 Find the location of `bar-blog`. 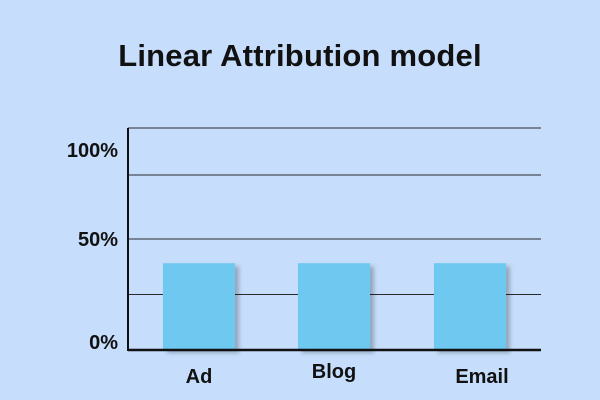

bar-blog is located at coordinates (334, 306).